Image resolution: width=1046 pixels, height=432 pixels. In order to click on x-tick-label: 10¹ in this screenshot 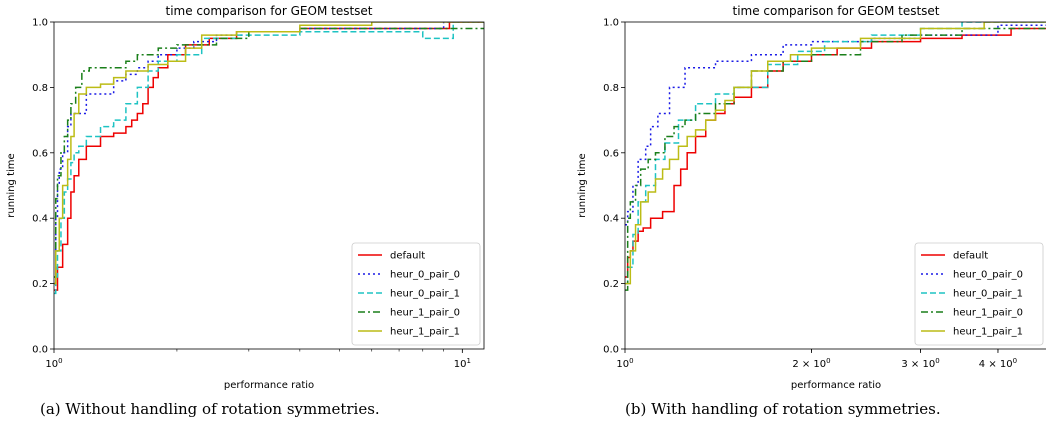, I will do `click(462, 363)`.